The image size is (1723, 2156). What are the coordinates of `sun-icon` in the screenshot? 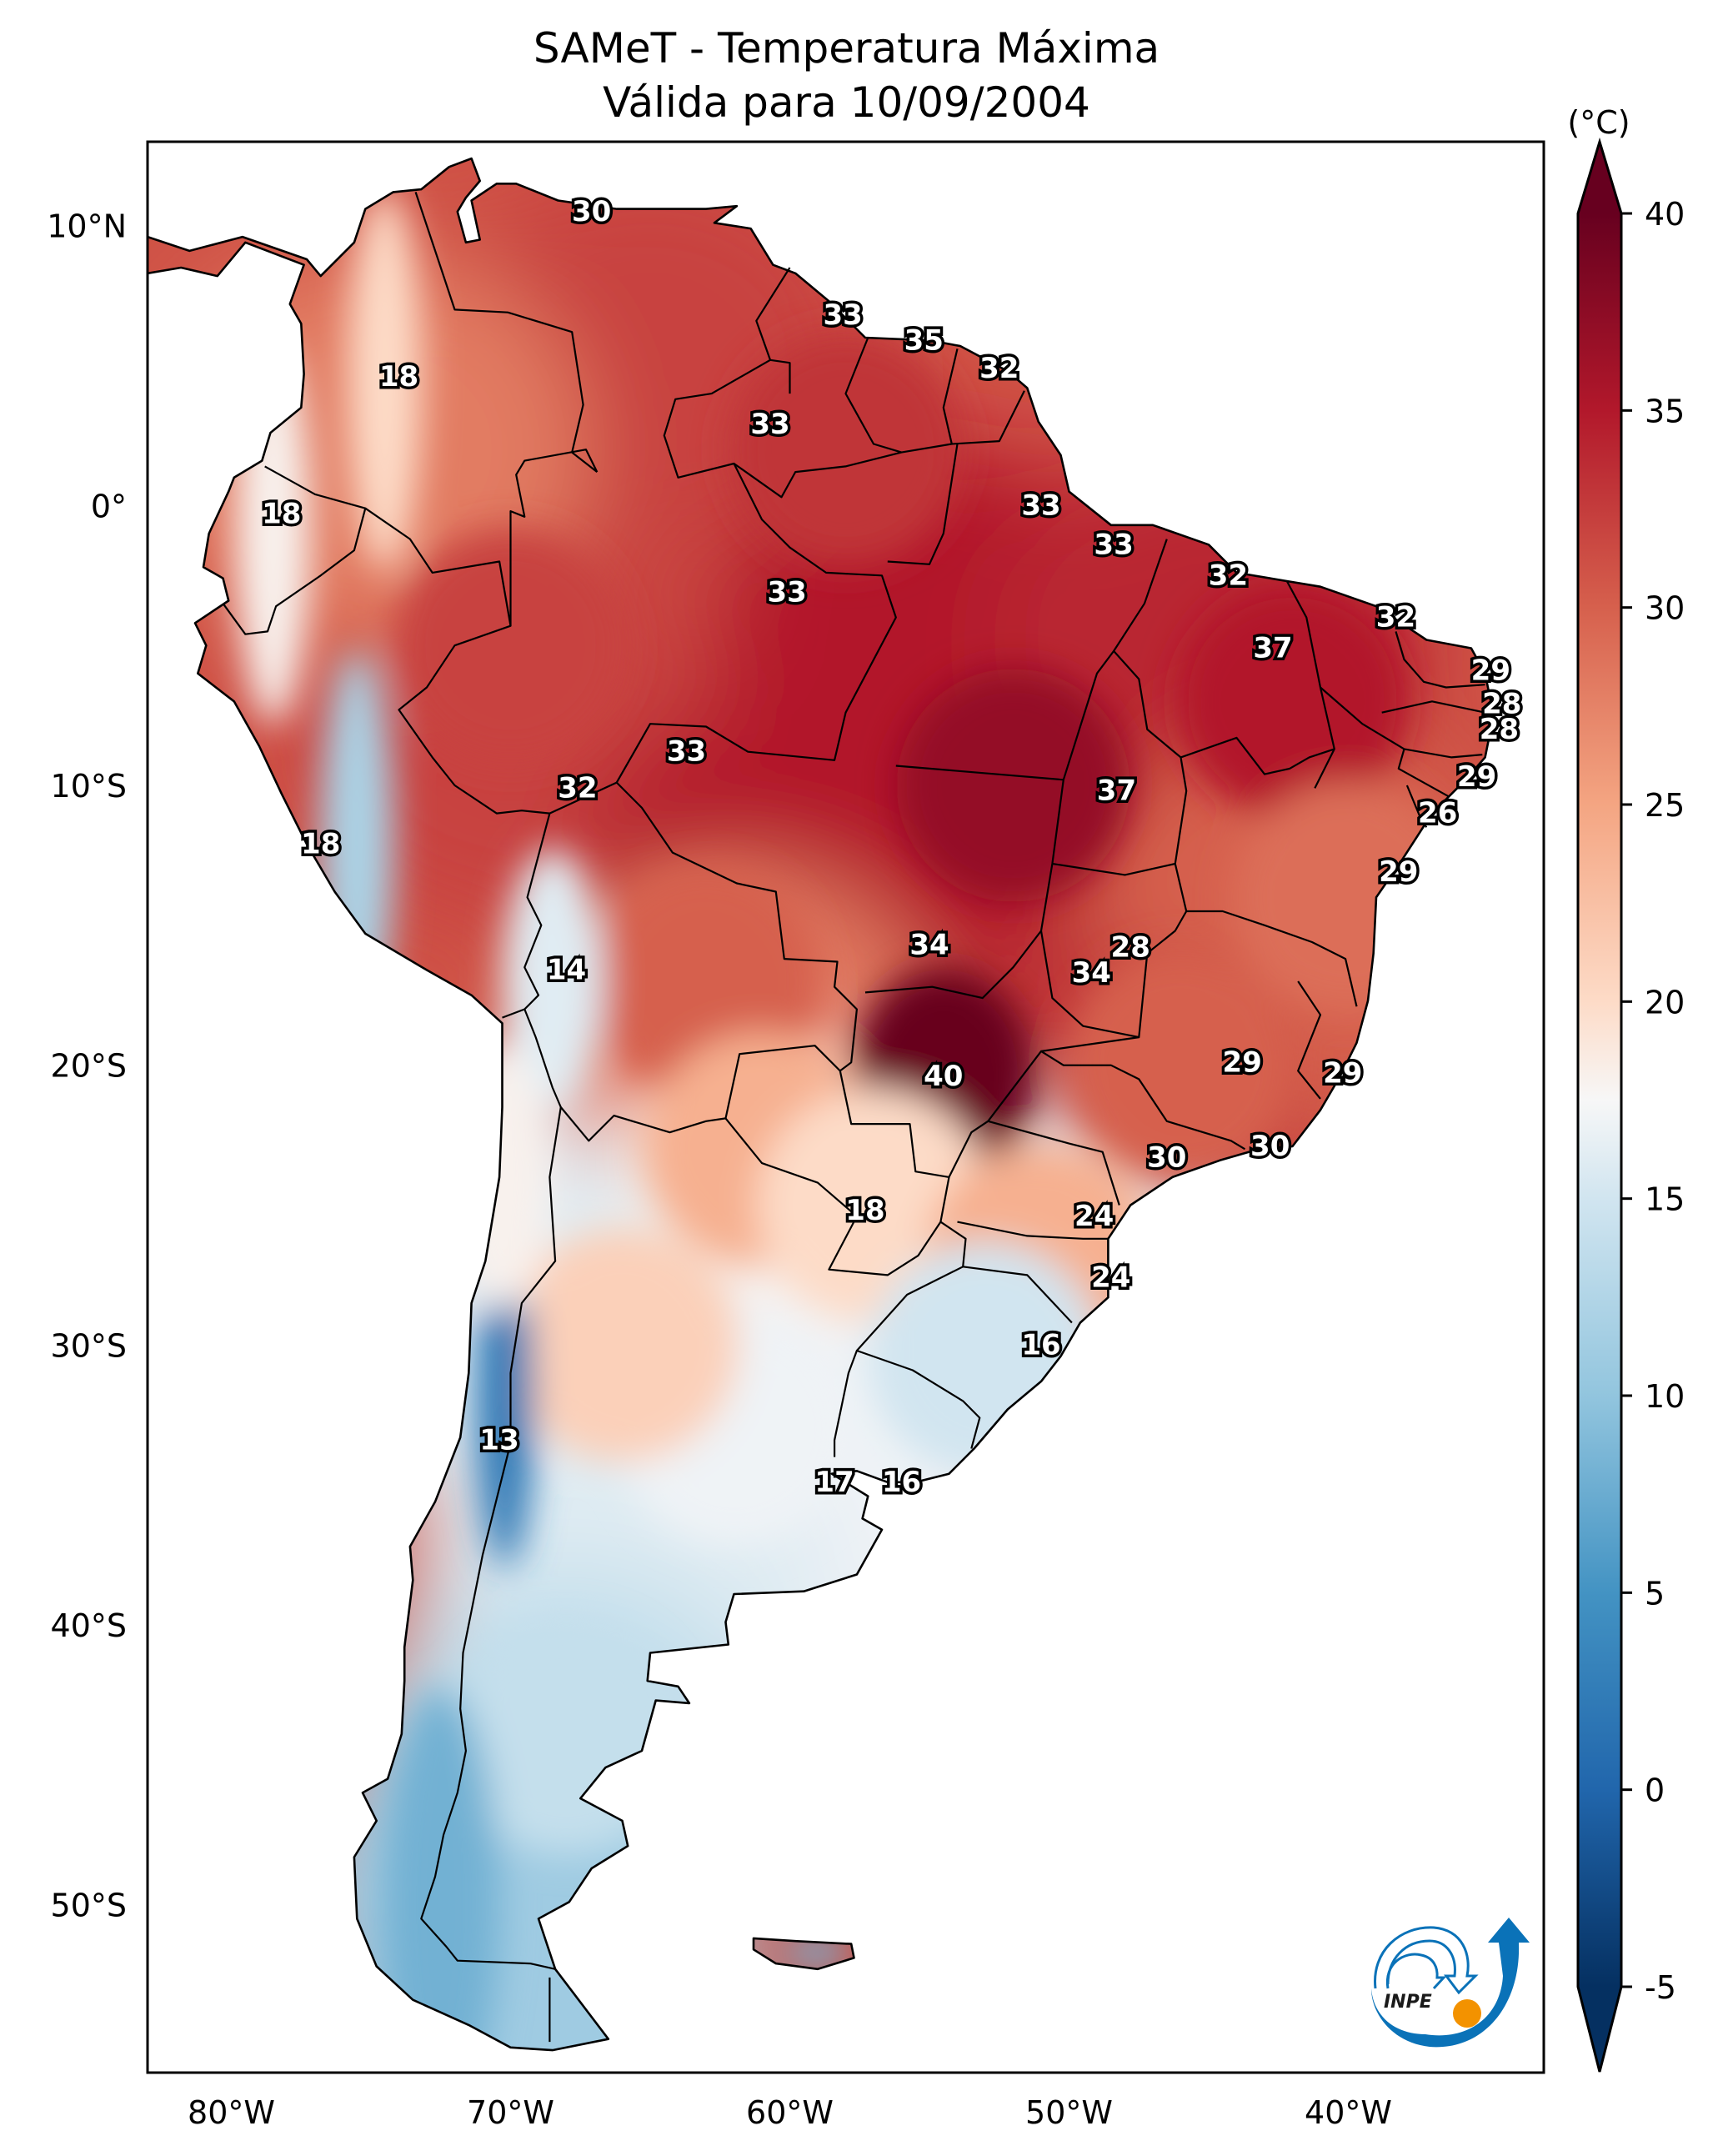 It's located at (1467, 2013).